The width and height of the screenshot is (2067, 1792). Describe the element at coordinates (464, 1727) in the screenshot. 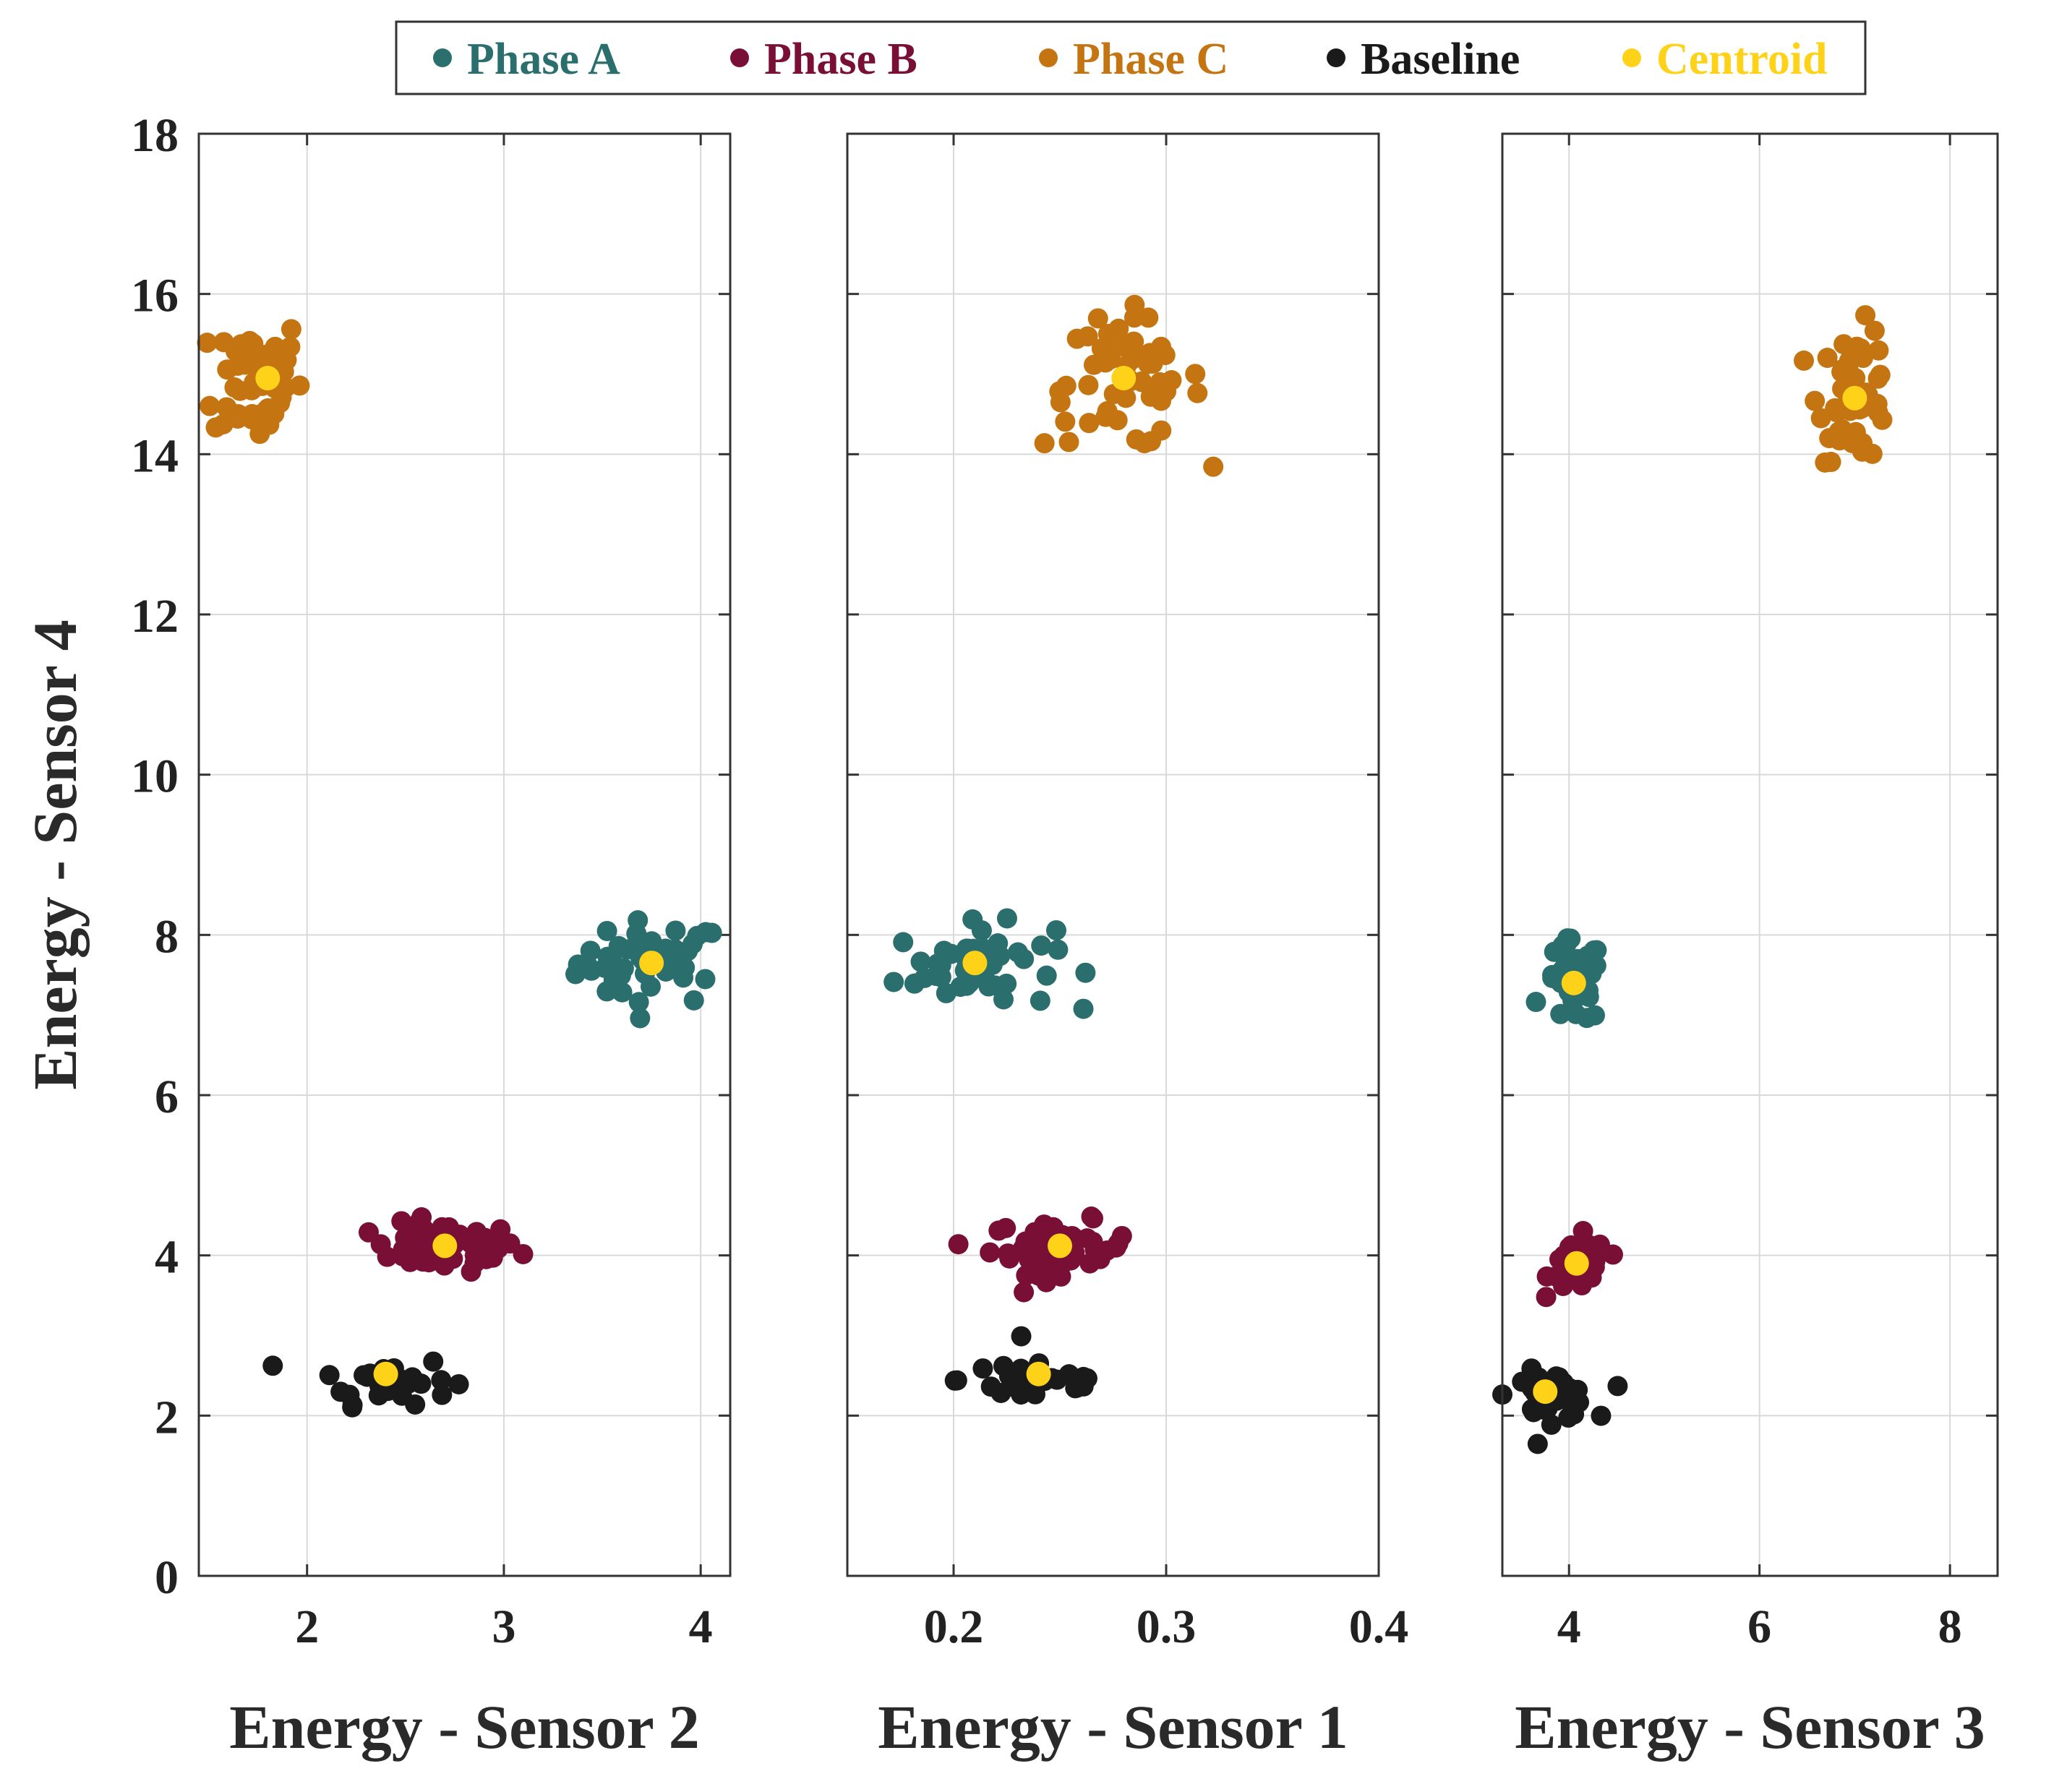

I see `panel-1-x-axis-label: Energy - Sensor 2` at that location.